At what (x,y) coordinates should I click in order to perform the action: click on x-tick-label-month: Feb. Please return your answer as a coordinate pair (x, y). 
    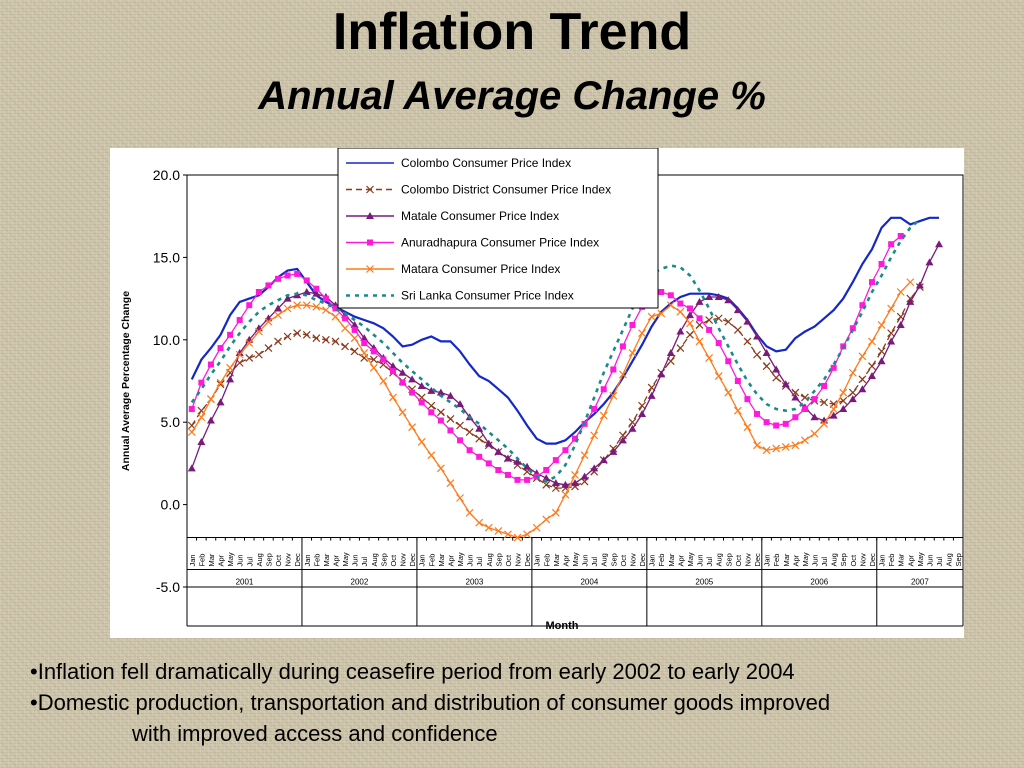
    Looking at the image, I should click on (891, 560).